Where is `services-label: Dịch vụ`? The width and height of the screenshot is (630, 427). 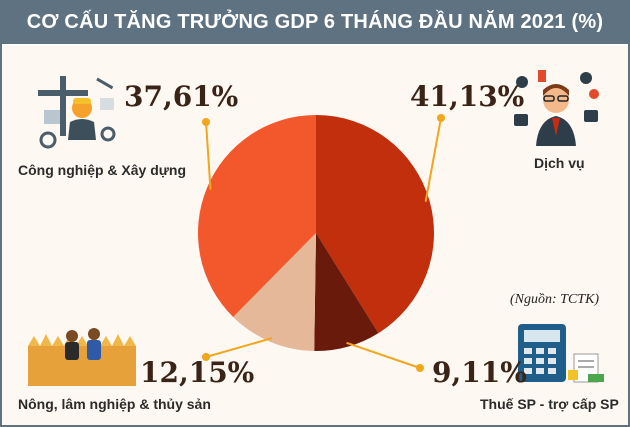 services-label: Dịch vụ is located at coordinates (559, 163).